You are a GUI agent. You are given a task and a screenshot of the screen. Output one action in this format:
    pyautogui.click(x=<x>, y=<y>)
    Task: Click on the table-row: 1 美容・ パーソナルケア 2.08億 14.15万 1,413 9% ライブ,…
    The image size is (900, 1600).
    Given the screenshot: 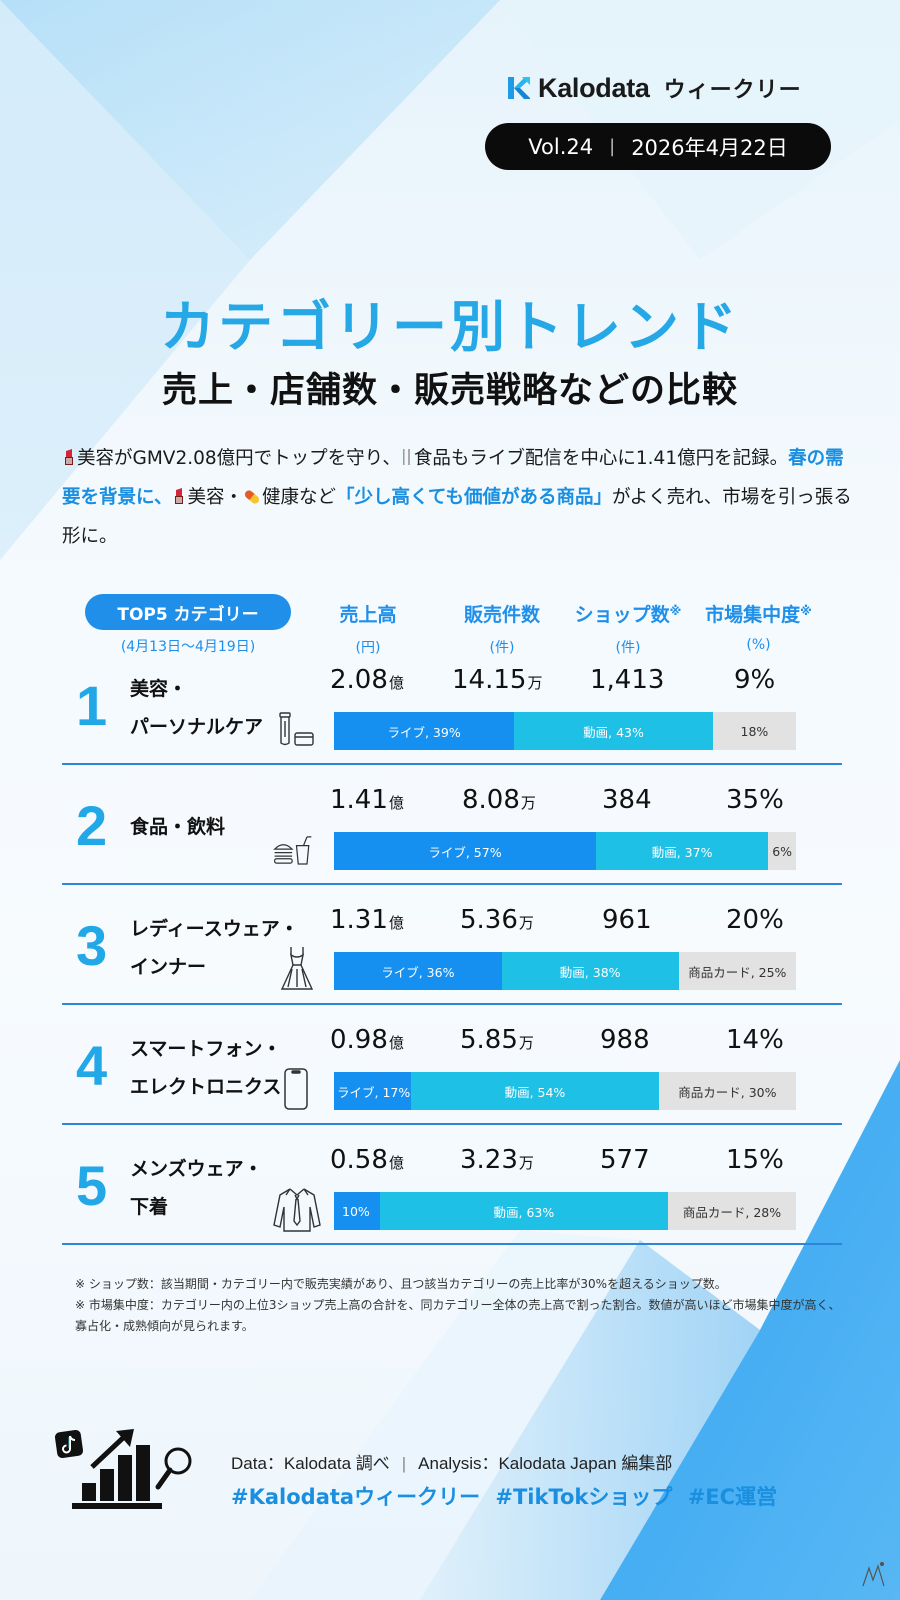 What is the action you would take?
    pyautogui.click(x=452, y=705)
    